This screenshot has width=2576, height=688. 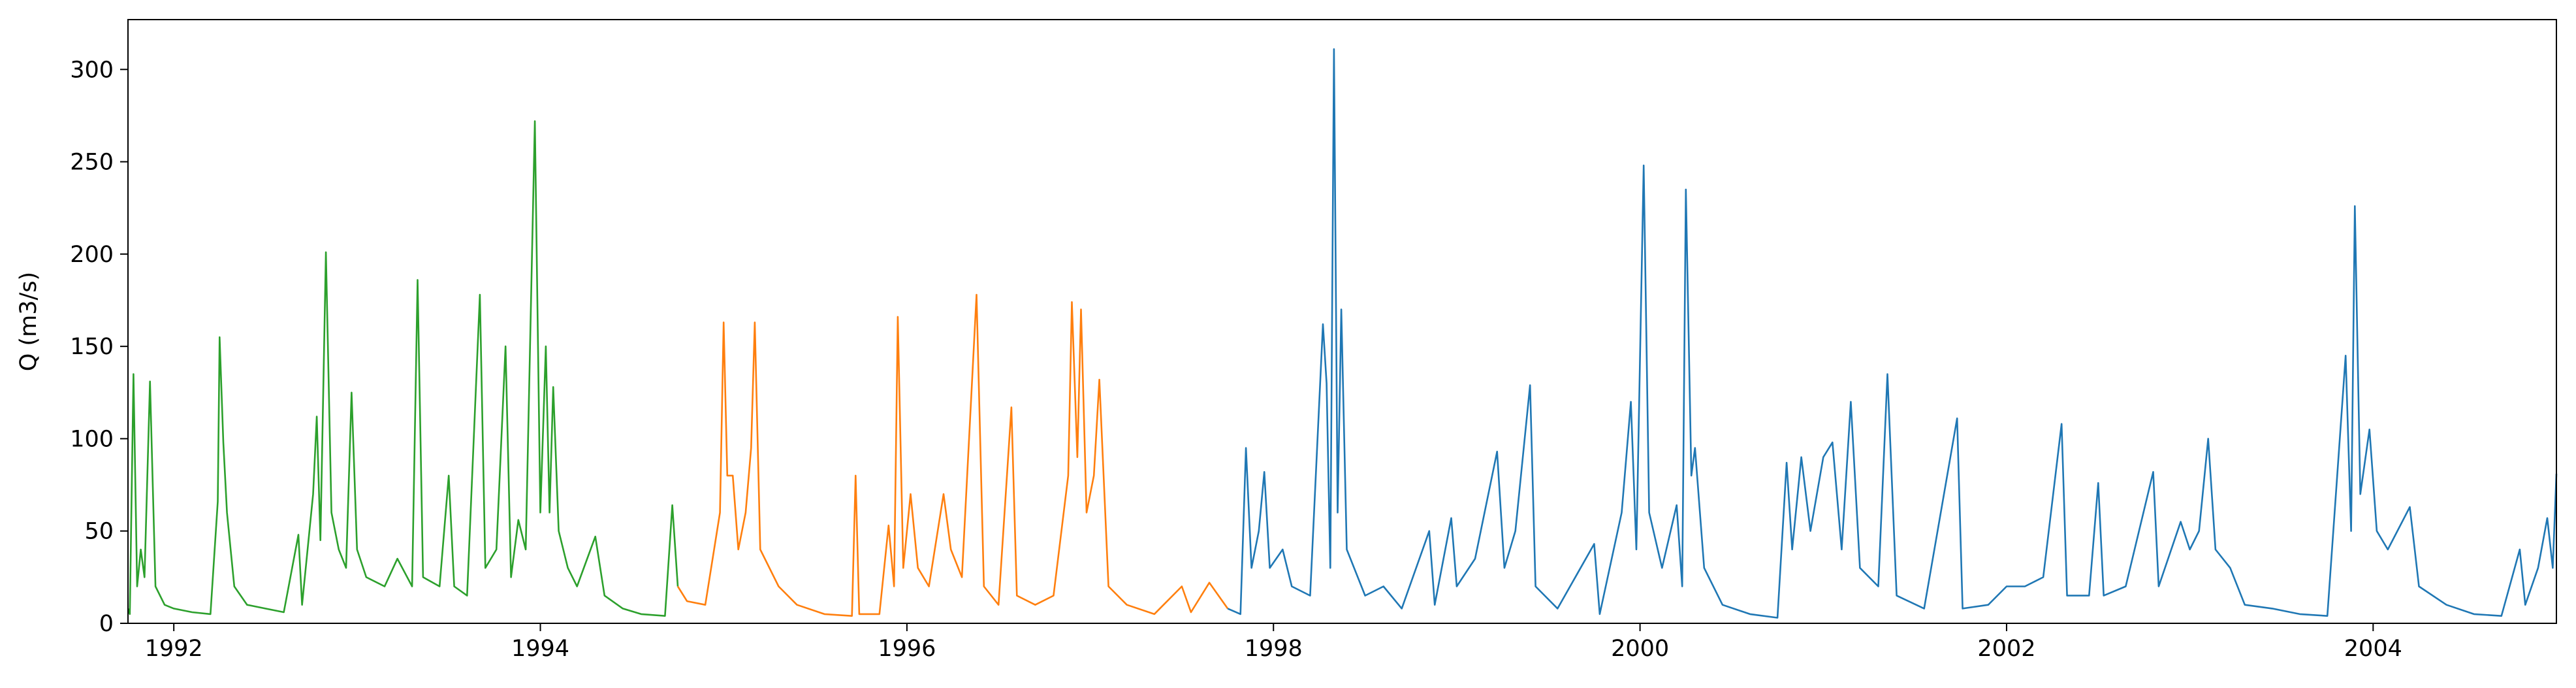 I want to click on series-line, so click(x=953, y=455).